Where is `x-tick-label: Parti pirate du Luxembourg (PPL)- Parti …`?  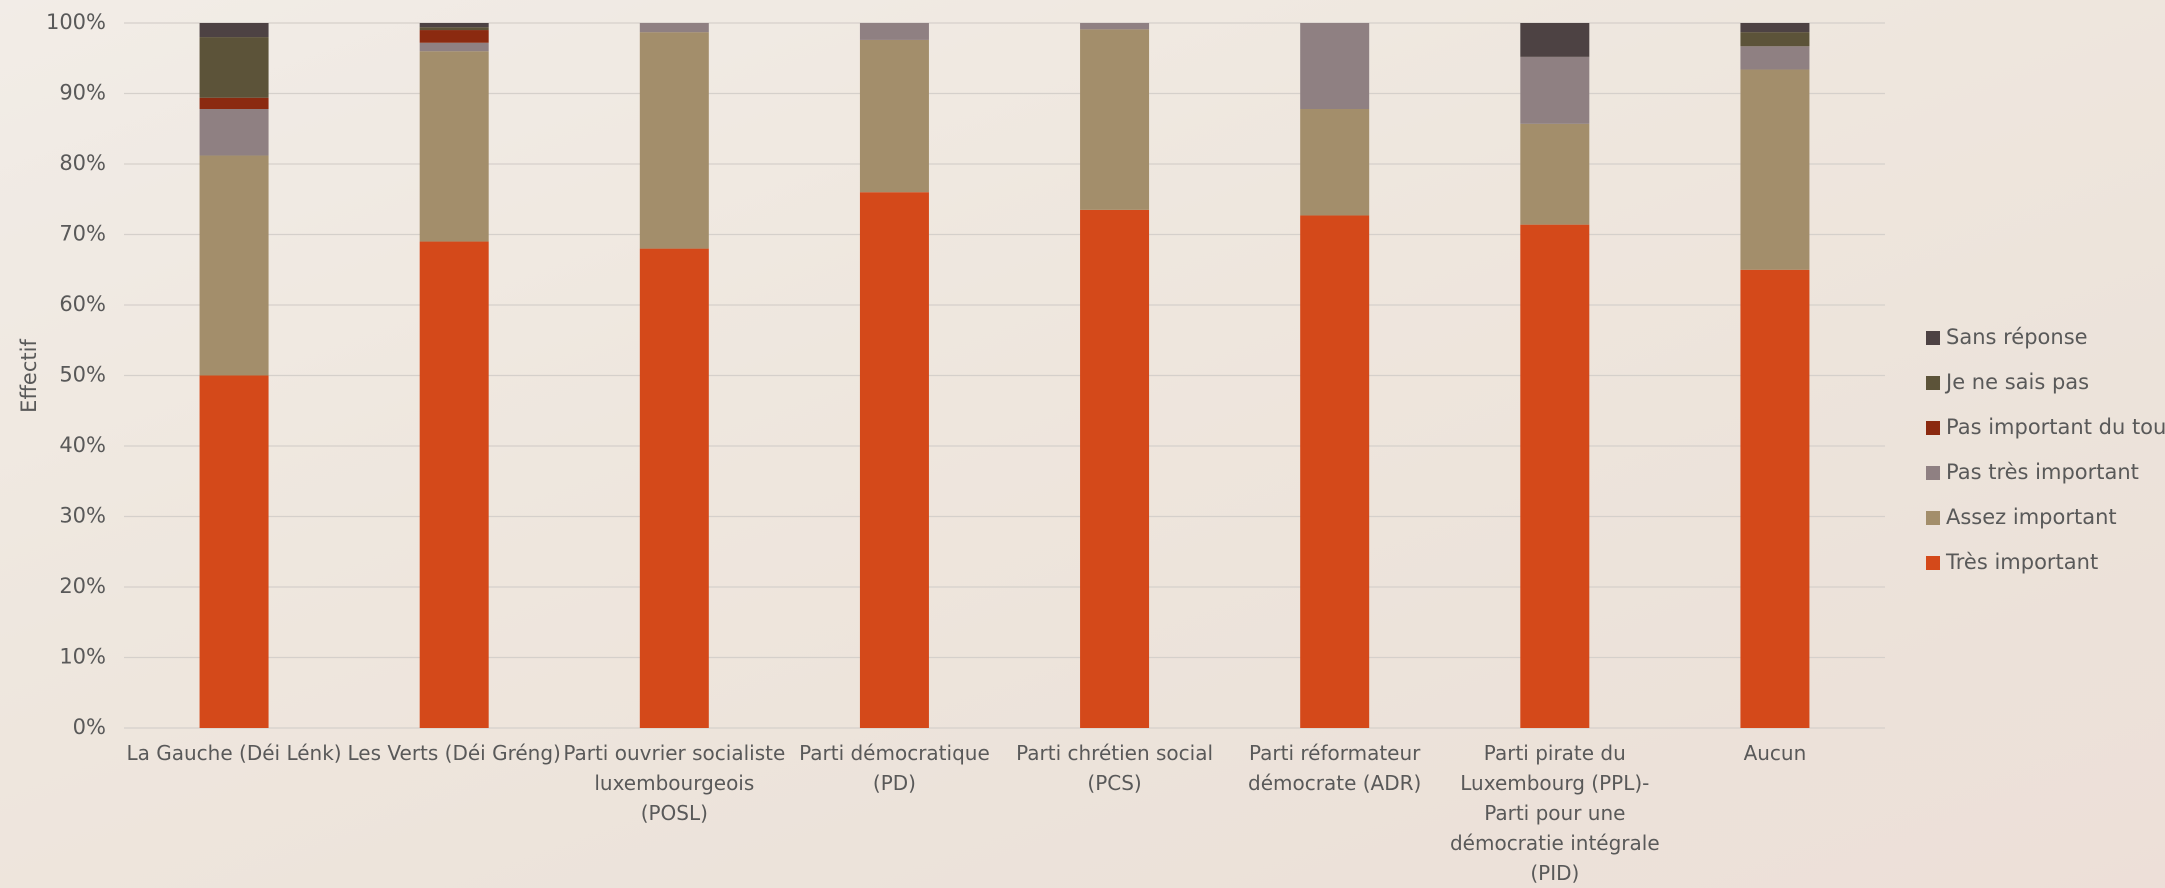
x-tick-label: Parti pirate du Luxembourg (PPL)- Parti … is located at coordinates (1554, 813).